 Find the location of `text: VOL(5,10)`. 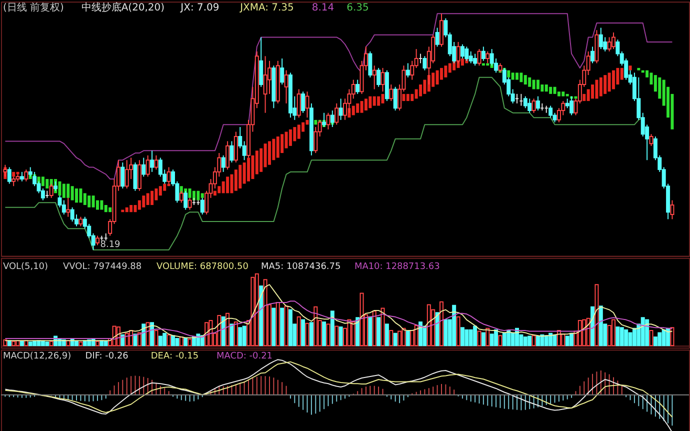

text: VOL(5,10) is located at coordinates (25, 267).